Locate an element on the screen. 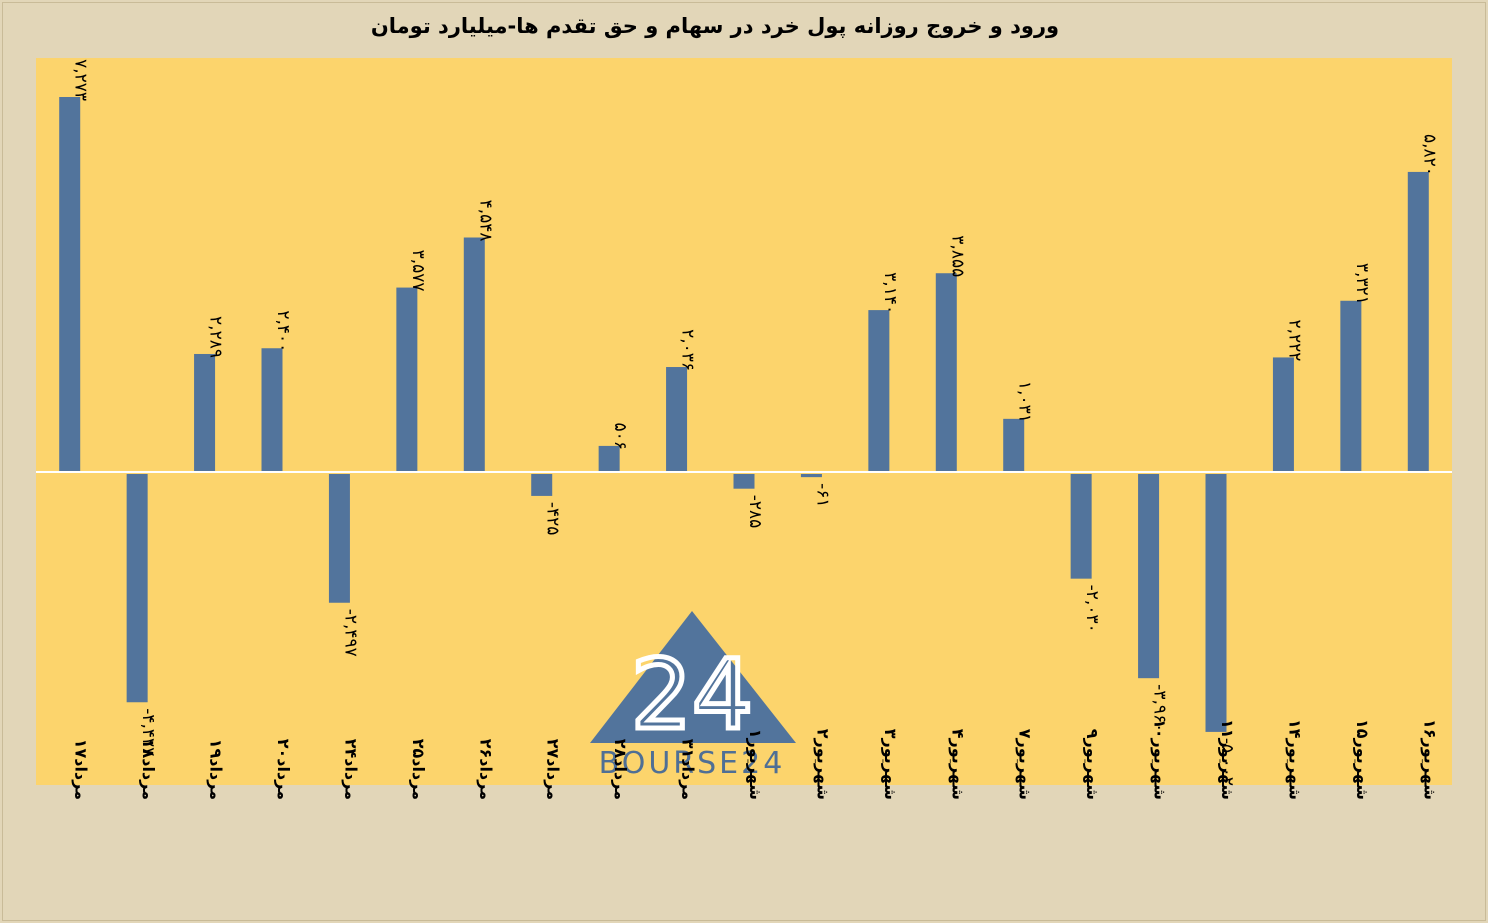  category-label-19: ۱۴شهریور is located at coordinates (1294, 759).